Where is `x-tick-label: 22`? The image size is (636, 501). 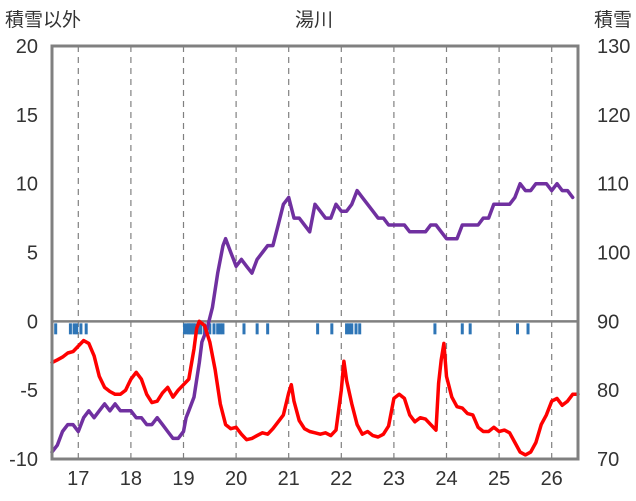 x-tick-label: 22 is located at coordinates (341, 479).